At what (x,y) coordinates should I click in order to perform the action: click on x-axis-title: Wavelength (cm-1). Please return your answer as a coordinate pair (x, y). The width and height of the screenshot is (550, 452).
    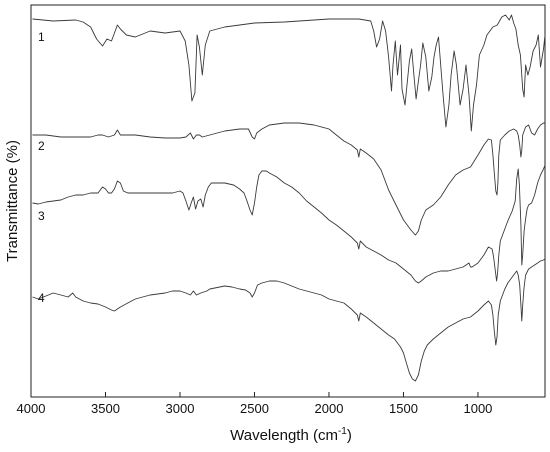
    Looking at the image, I should click on (291, 435).